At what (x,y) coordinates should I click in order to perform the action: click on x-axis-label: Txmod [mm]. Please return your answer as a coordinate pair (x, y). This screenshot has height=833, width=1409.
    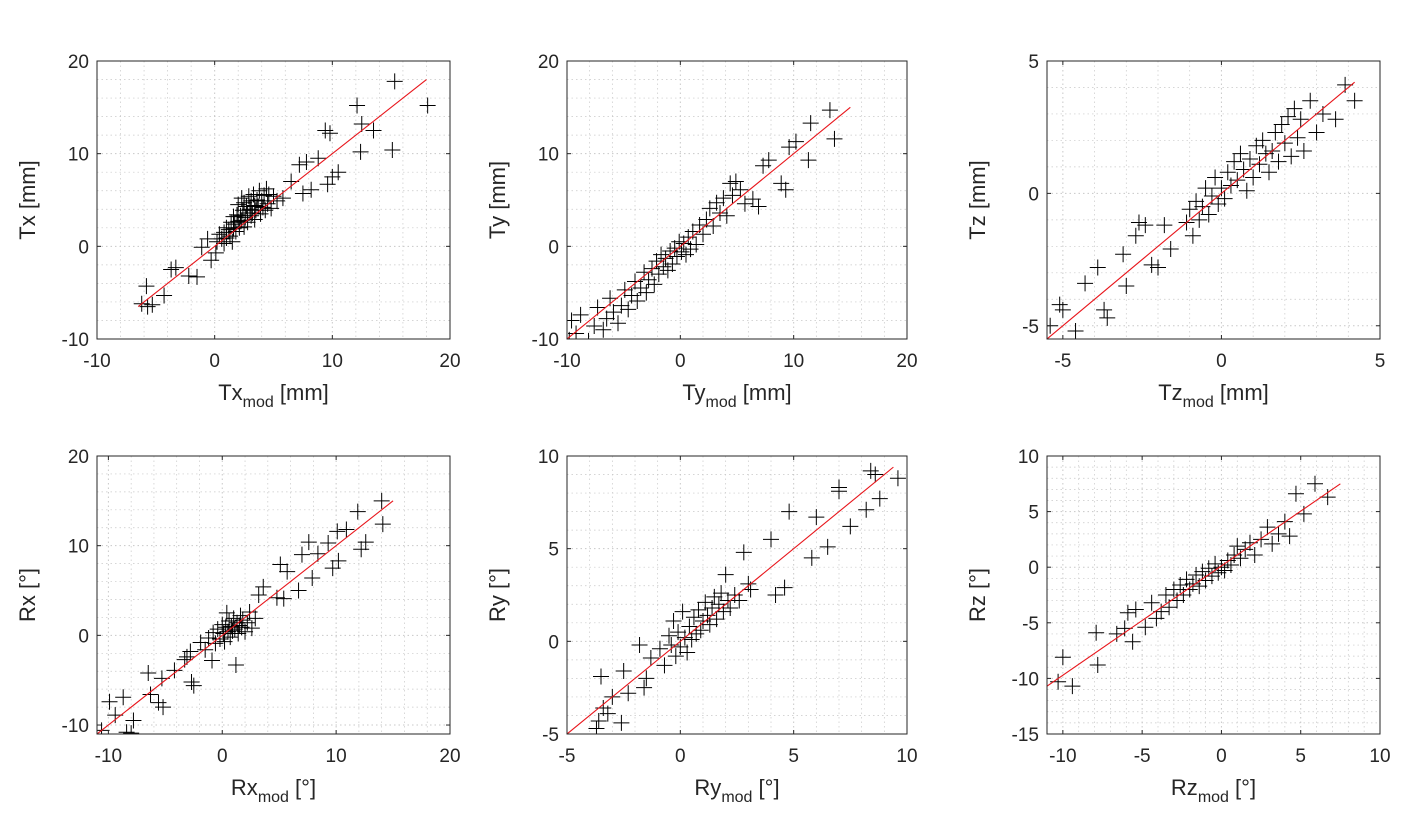
    Looking at the image, I should click on (273, 395).